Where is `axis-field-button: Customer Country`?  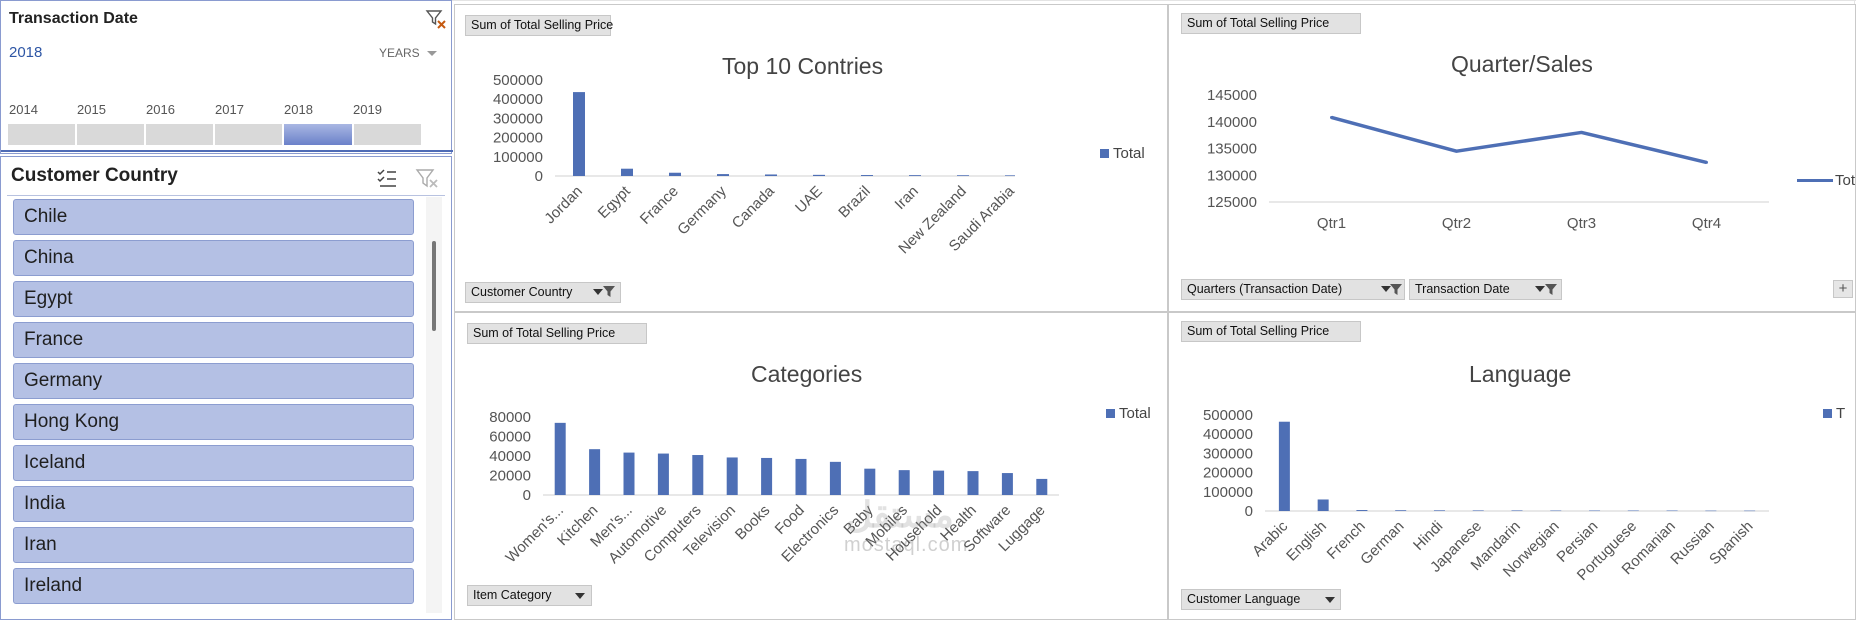 axis-field-button: Customer Country is located at coordinates (543, 292).